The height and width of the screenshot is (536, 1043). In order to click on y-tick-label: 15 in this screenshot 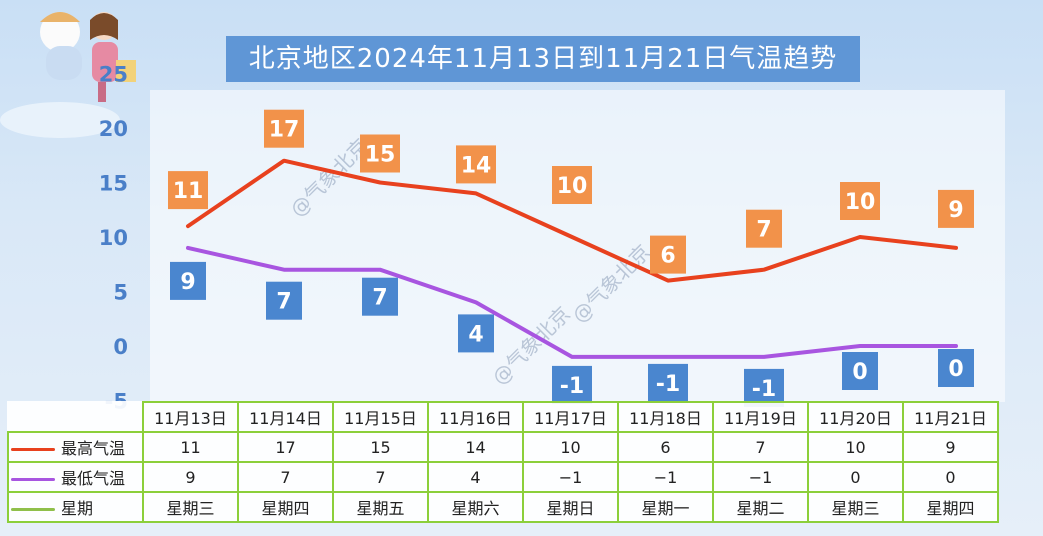, I will do `click(113, 184)`.